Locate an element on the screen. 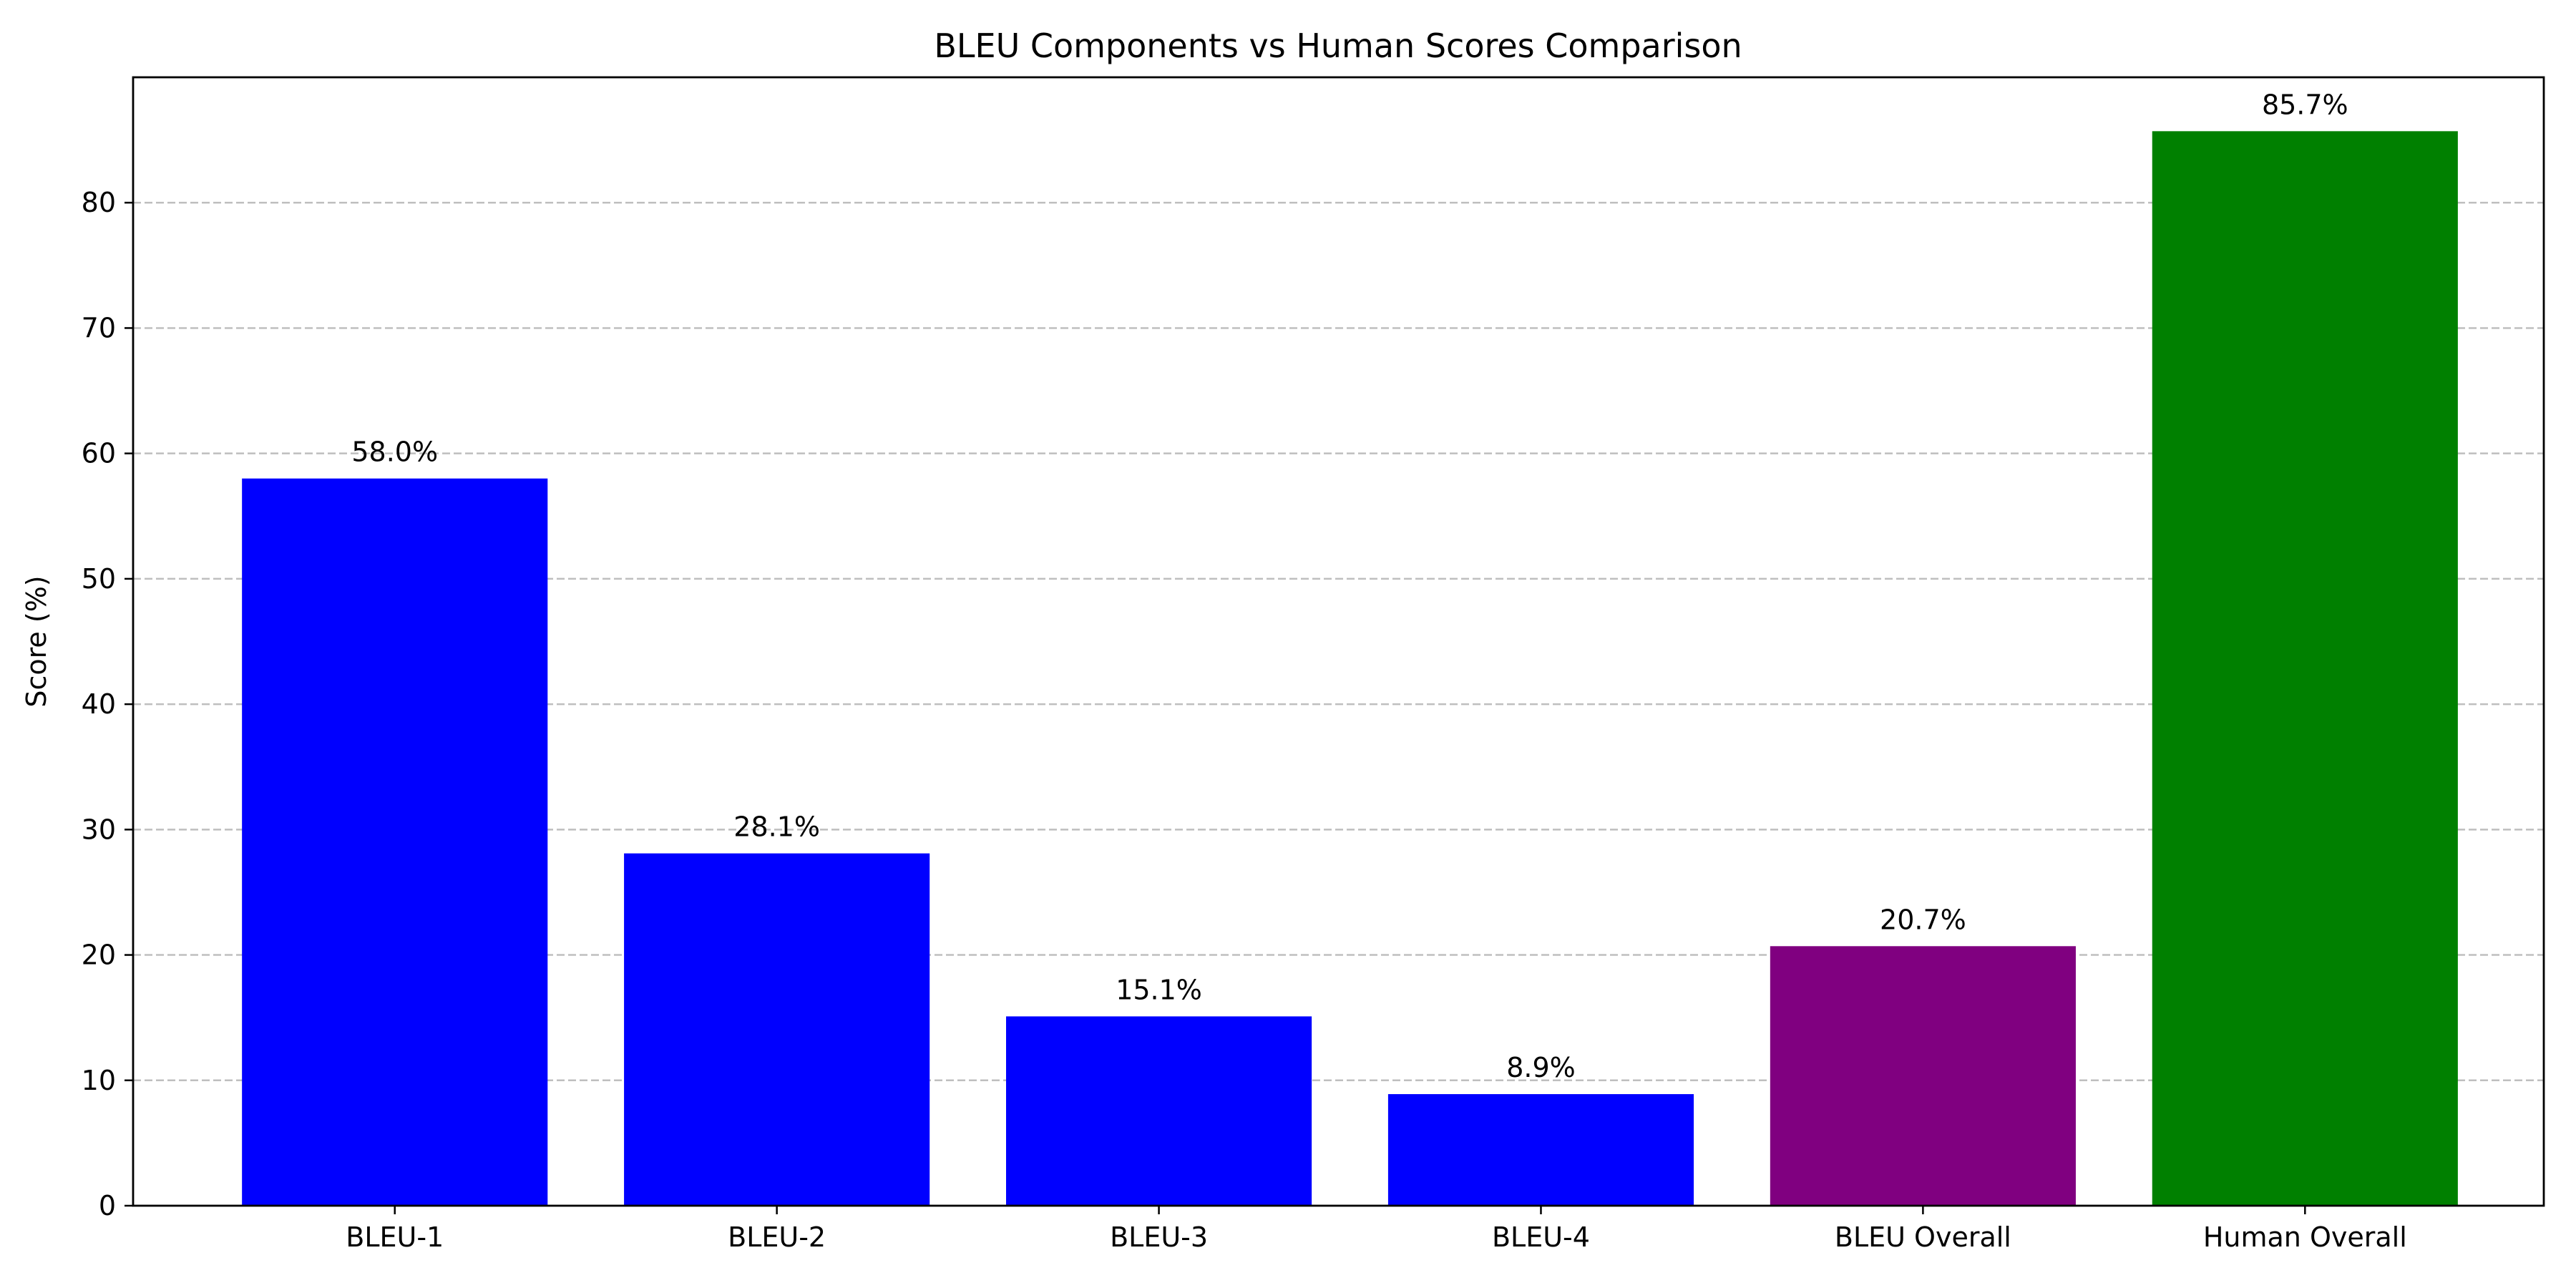  y-tick-label: 70 is located at coordinates (99, 327).